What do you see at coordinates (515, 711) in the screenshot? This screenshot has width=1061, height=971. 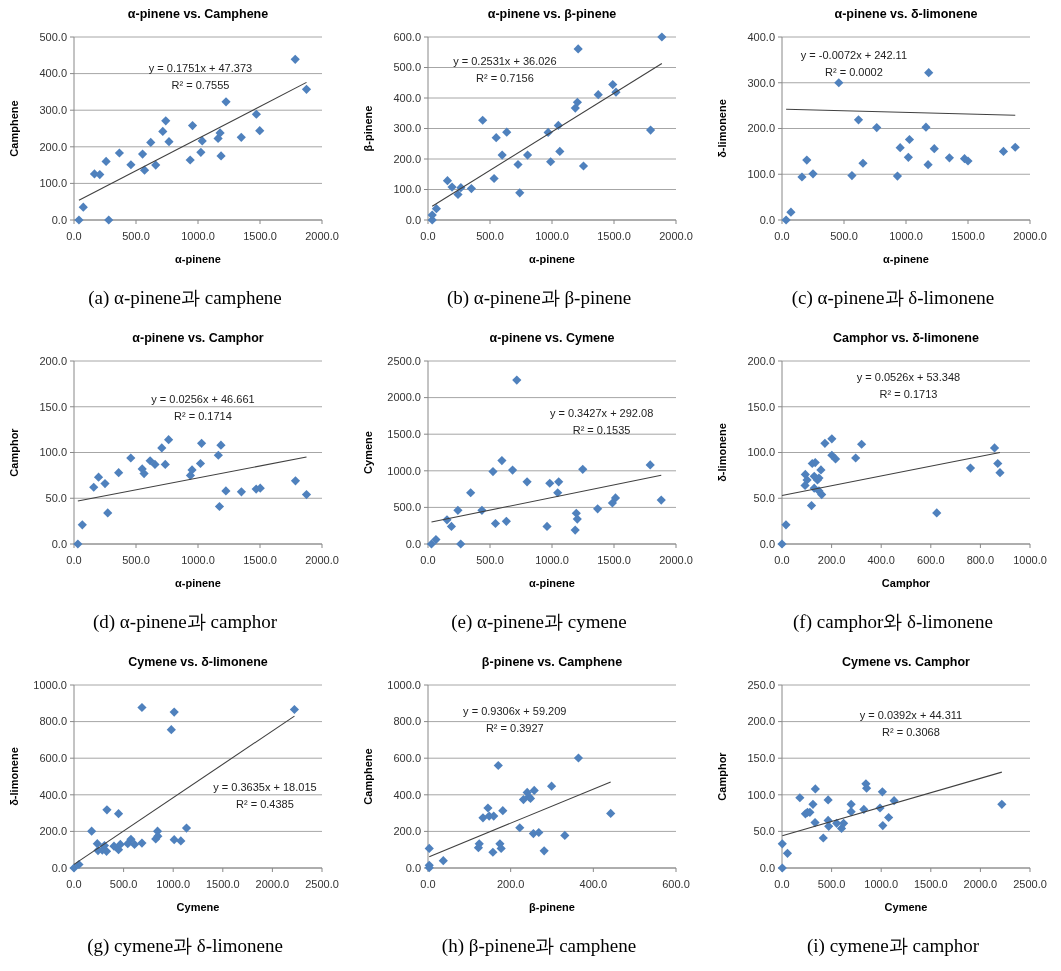 I see `annotation: y = 0.9306x + 59.209` at bounding box center [515, 711].